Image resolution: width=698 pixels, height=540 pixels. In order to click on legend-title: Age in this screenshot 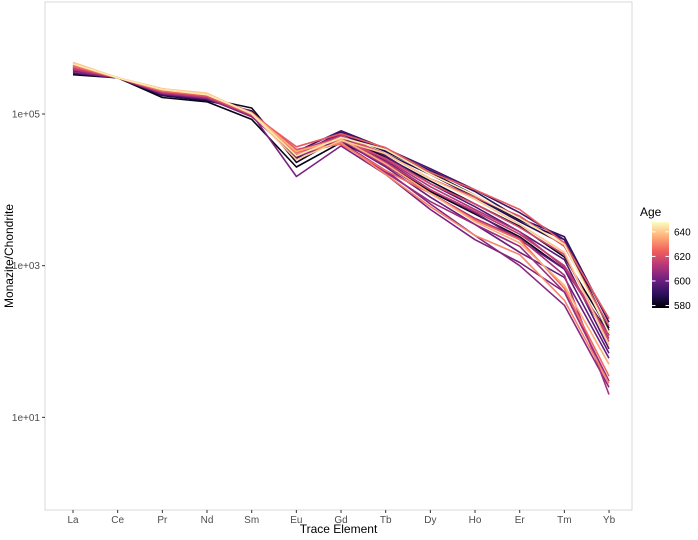, I will do `click(651, 212)`.